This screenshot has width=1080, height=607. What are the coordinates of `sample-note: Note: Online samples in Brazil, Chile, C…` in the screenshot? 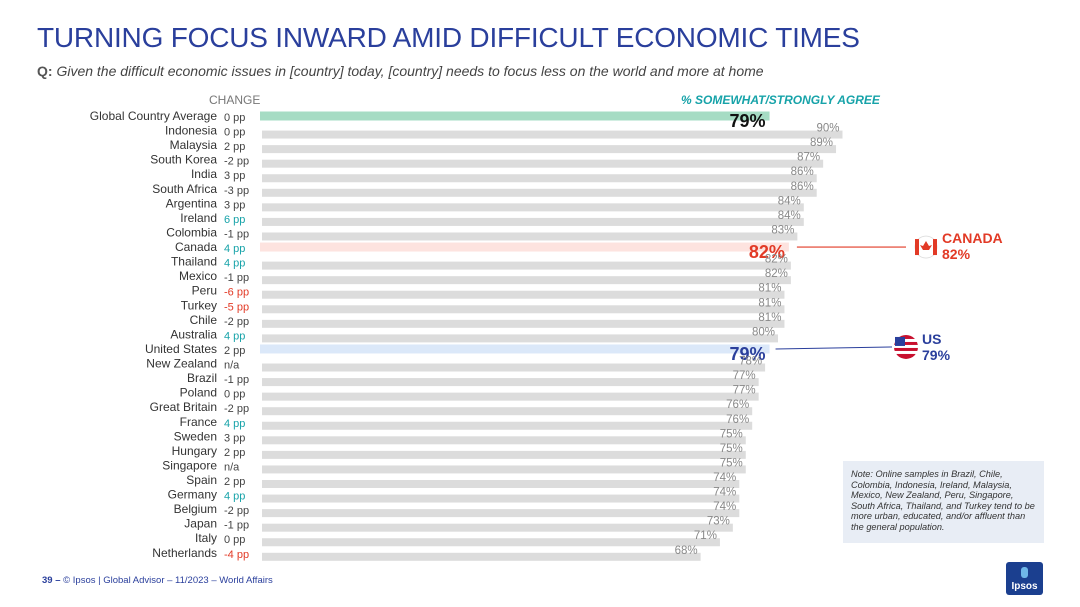 It's located at (943, 502).